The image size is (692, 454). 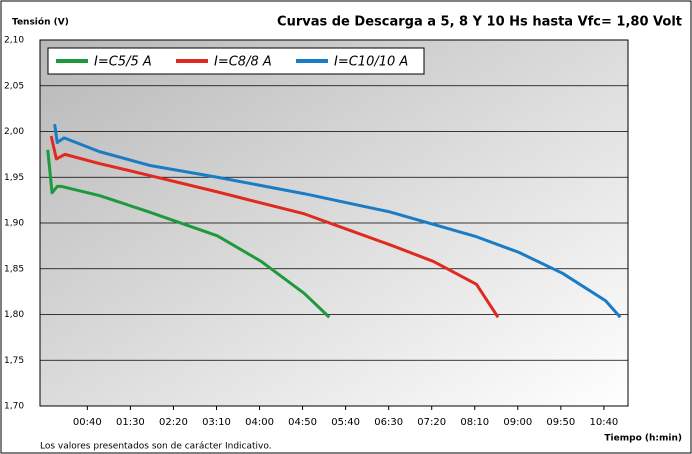 What do you see at coordinates (40, 22) in the screenshot?
I see `y-axis-label: Tensión (V)` at bounding box center [40, 22].